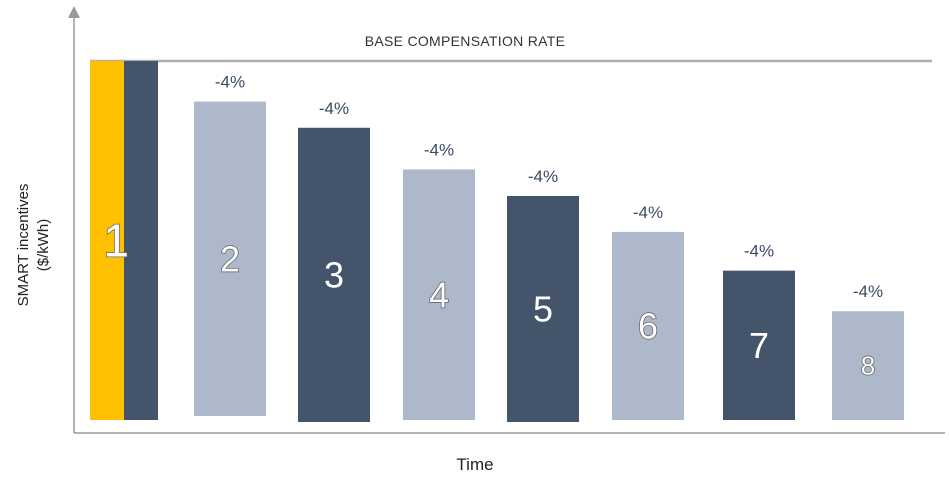 Image resolution: width=949 pixels, height=478 pixels. I want to click on bar-number-7: 7, so click(759, 345).